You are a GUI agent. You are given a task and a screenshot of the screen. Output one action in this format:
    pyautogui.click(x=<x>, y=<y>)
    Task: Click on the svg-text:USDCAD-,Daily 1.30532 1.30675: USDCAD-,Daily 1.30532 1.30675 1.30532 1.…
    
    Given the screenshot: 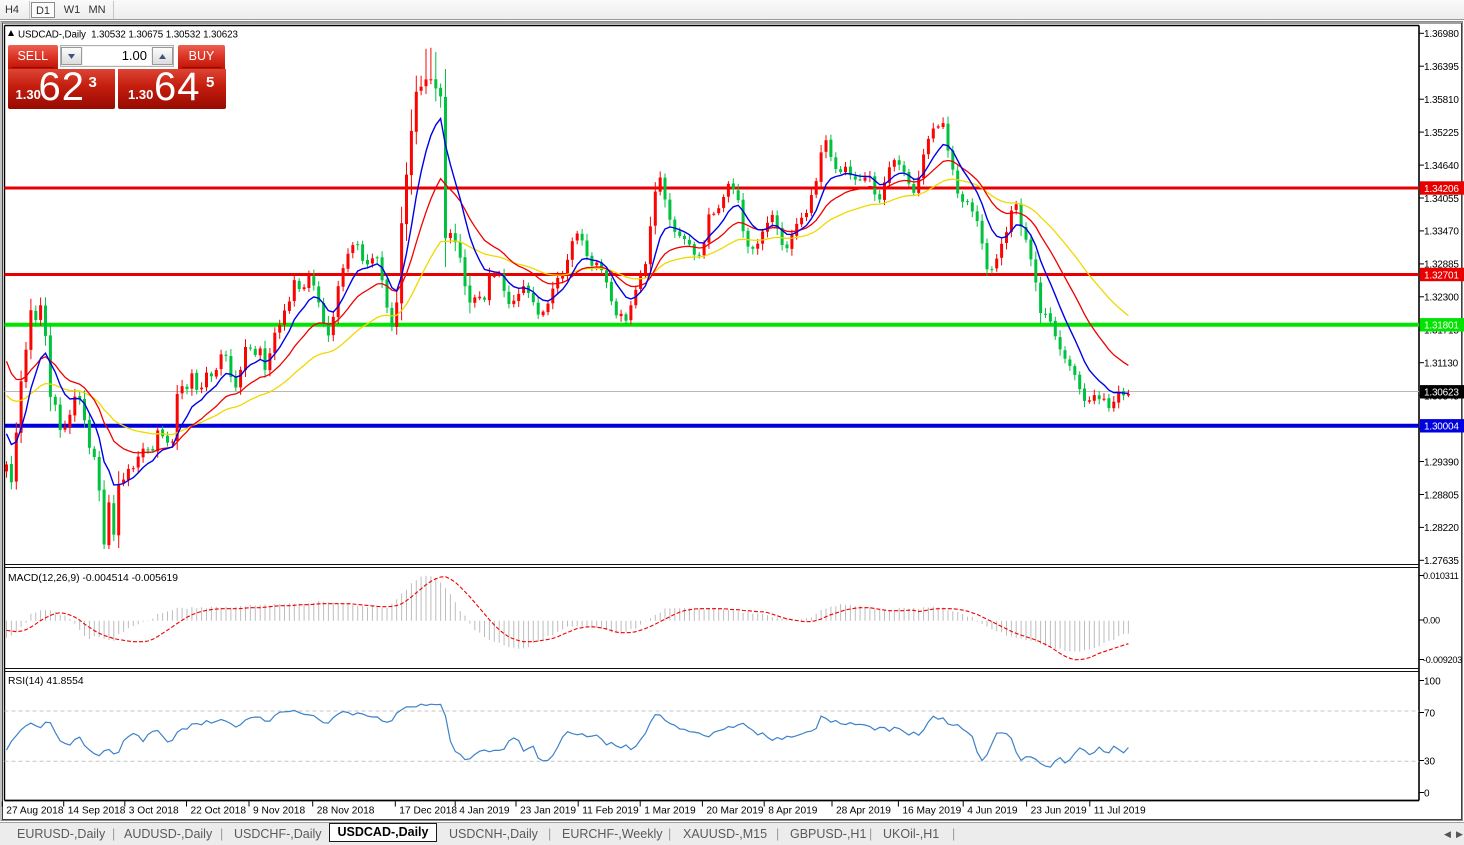 What is the action you would take?
    pyautogui.click(x=128, y=35)
    